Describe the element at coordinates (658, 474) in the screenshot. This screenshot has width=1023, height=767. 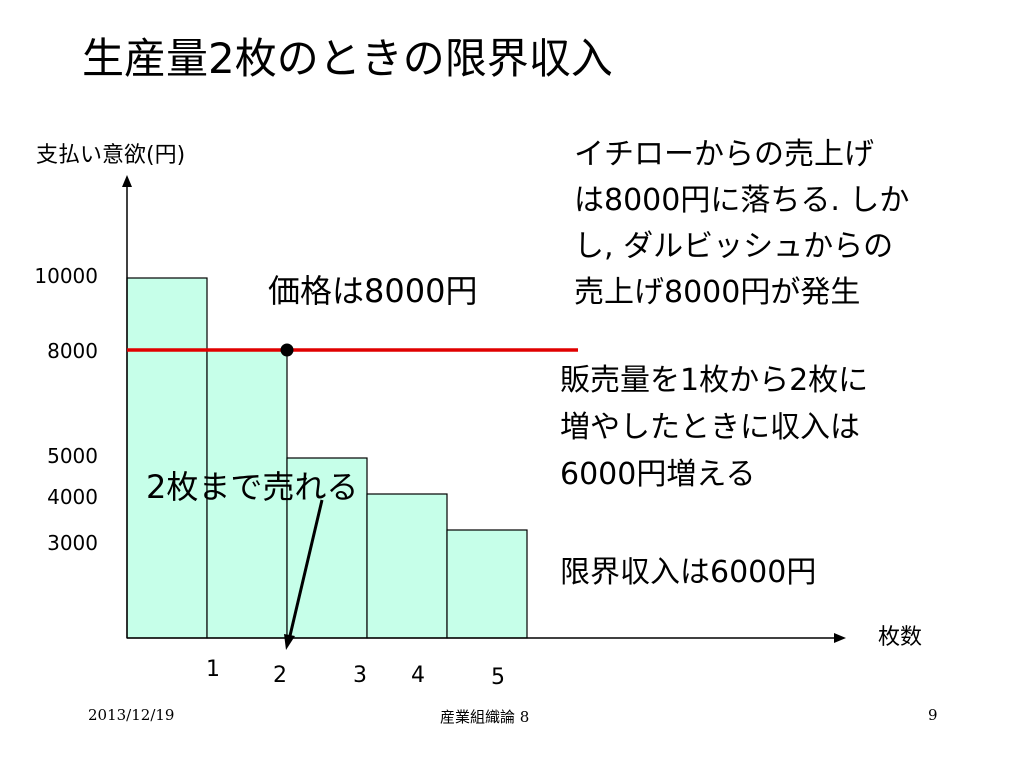
I see `revenue-note-line: 6000円増える` at that location.